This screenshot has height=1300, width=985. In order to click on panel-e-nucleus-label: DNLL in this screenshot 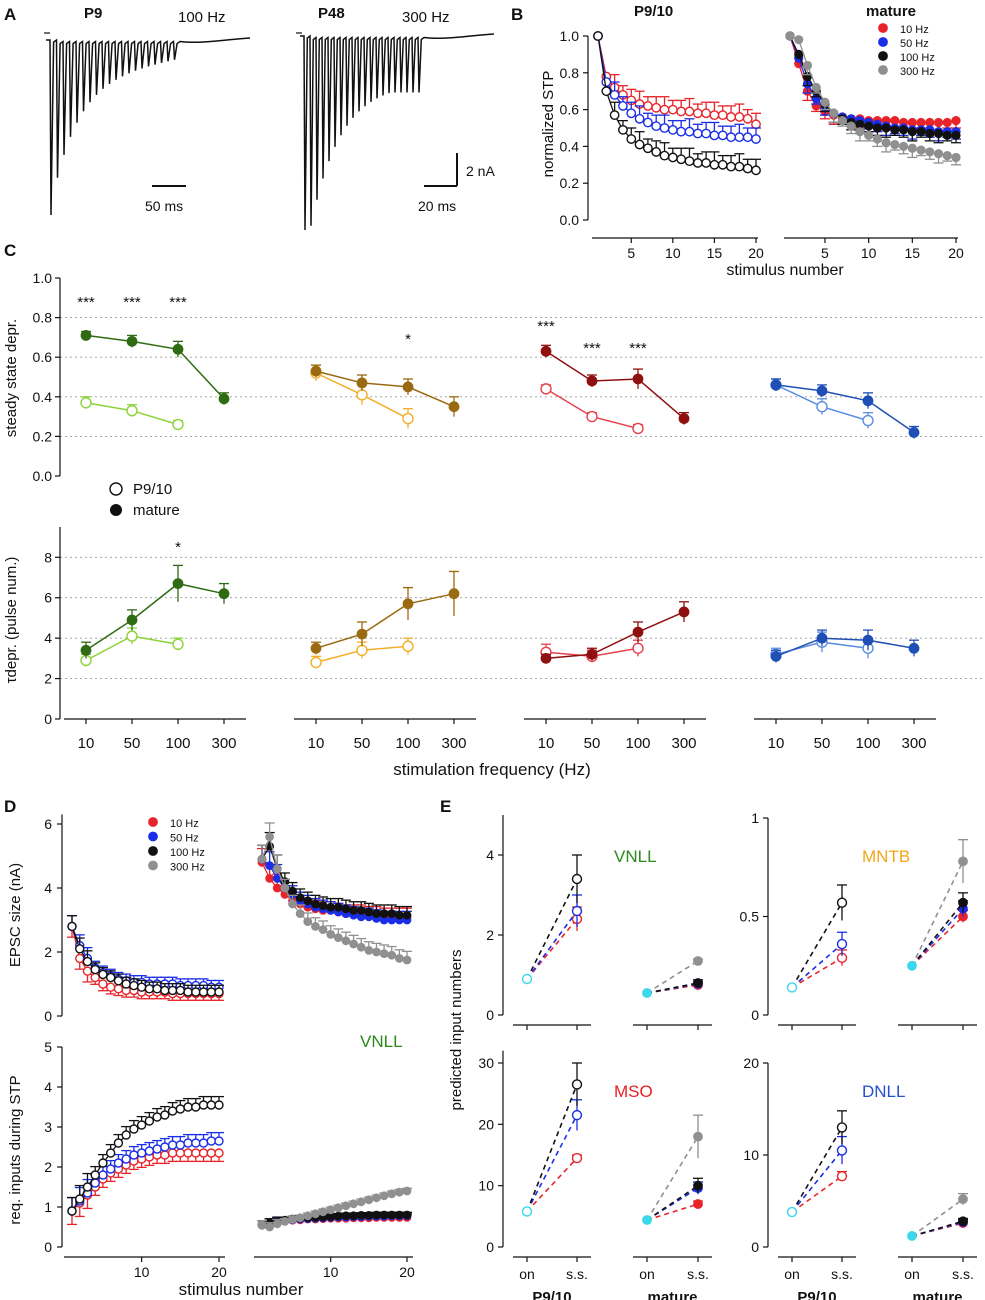, I will do `click(883, 1091)`.